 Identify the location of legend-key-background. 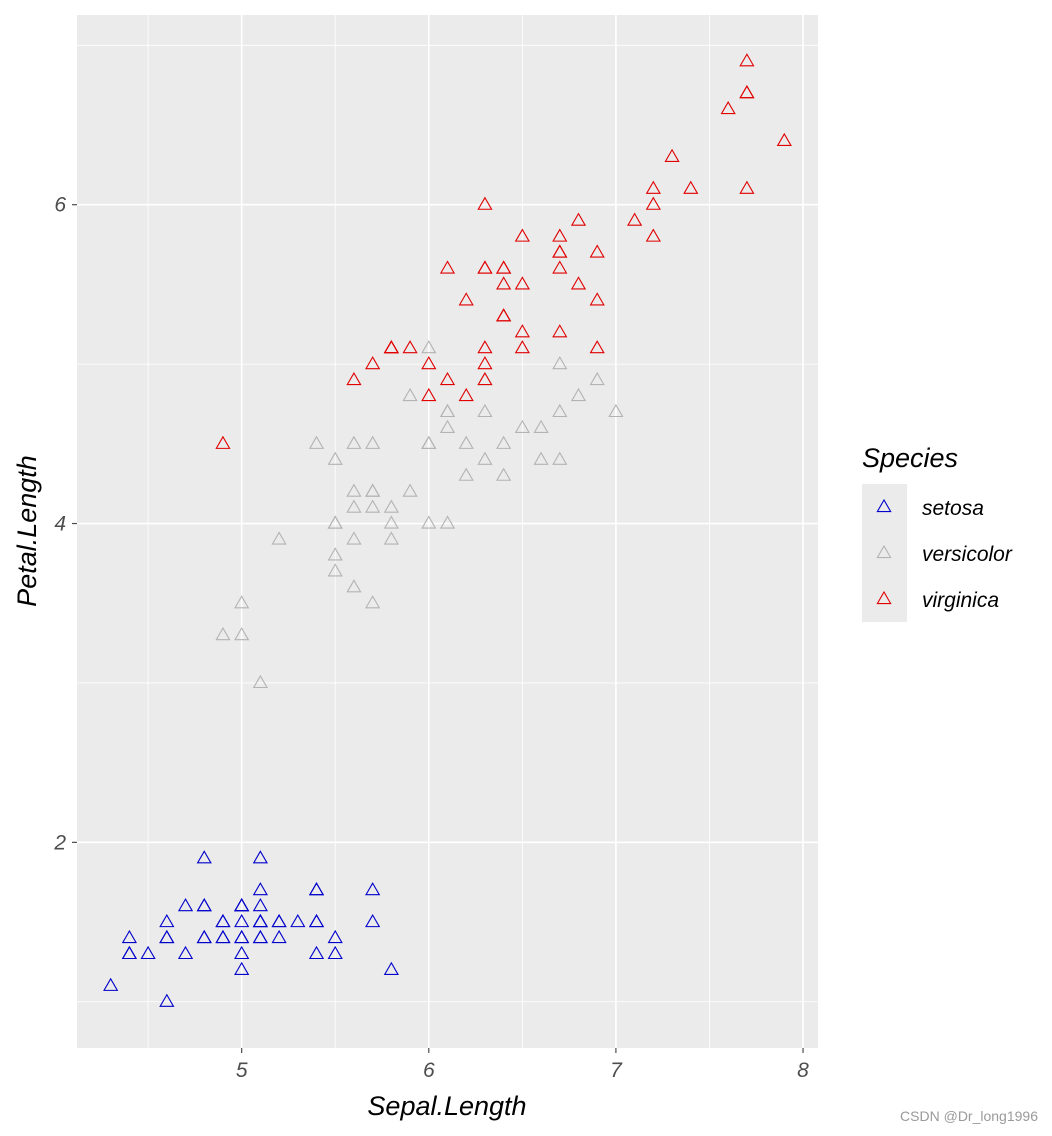
(884, 553).